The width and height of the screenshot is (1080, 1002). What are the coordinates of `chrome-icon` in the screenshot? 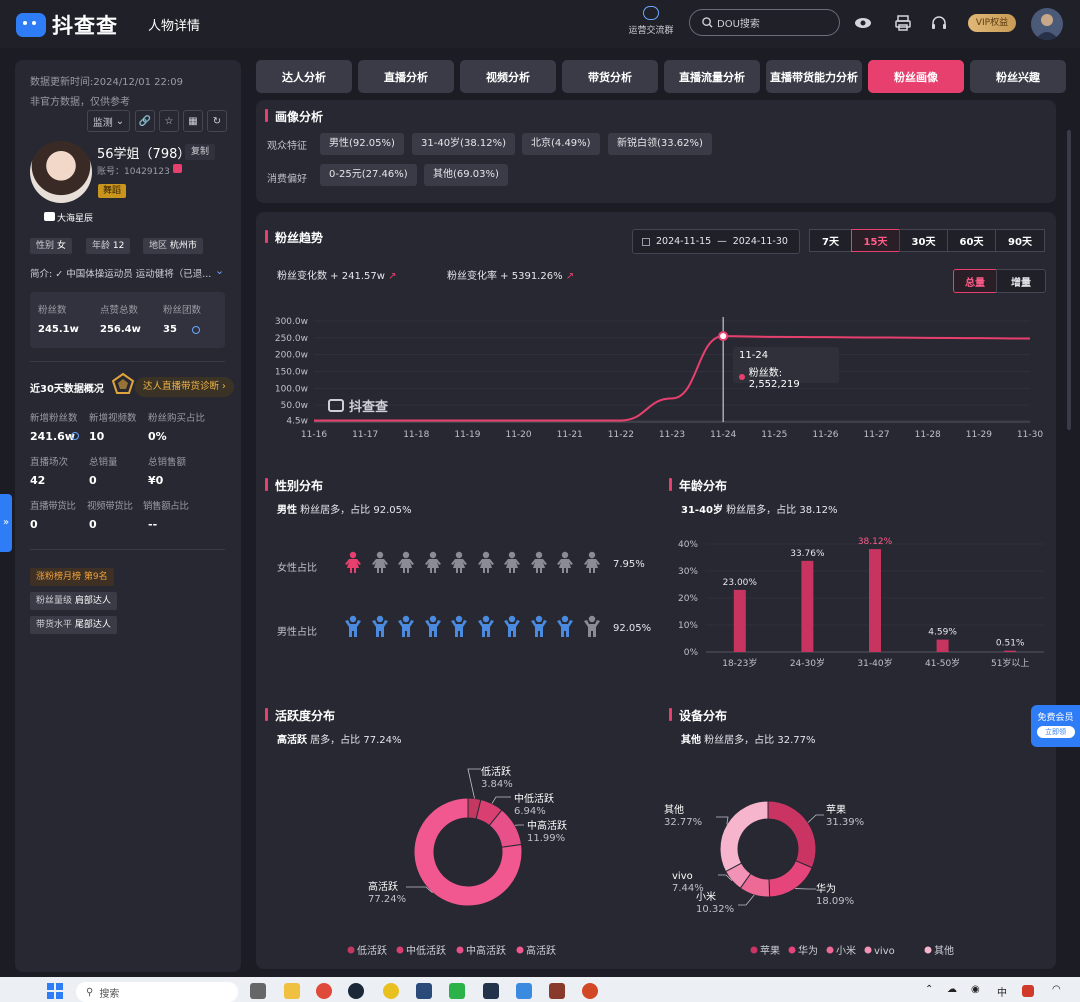 It's located at (324, 991).